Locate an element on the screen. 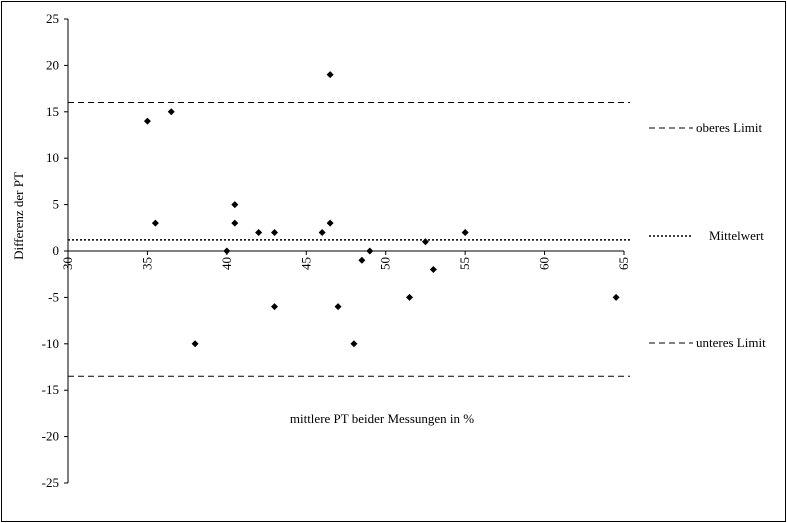 The height and width of the screenshot is (523, 787). x-tick-label: 50 is located at coordinates (385, 263).